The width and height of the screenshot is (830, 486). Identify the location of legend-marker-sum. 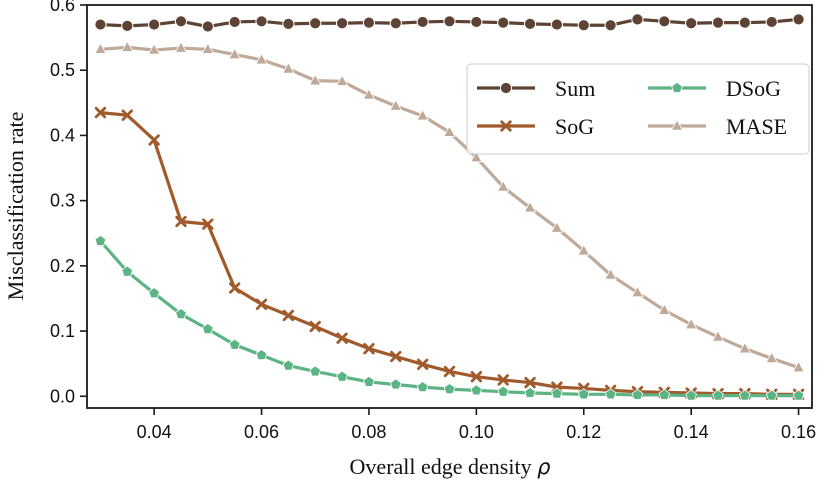
(506, 88).